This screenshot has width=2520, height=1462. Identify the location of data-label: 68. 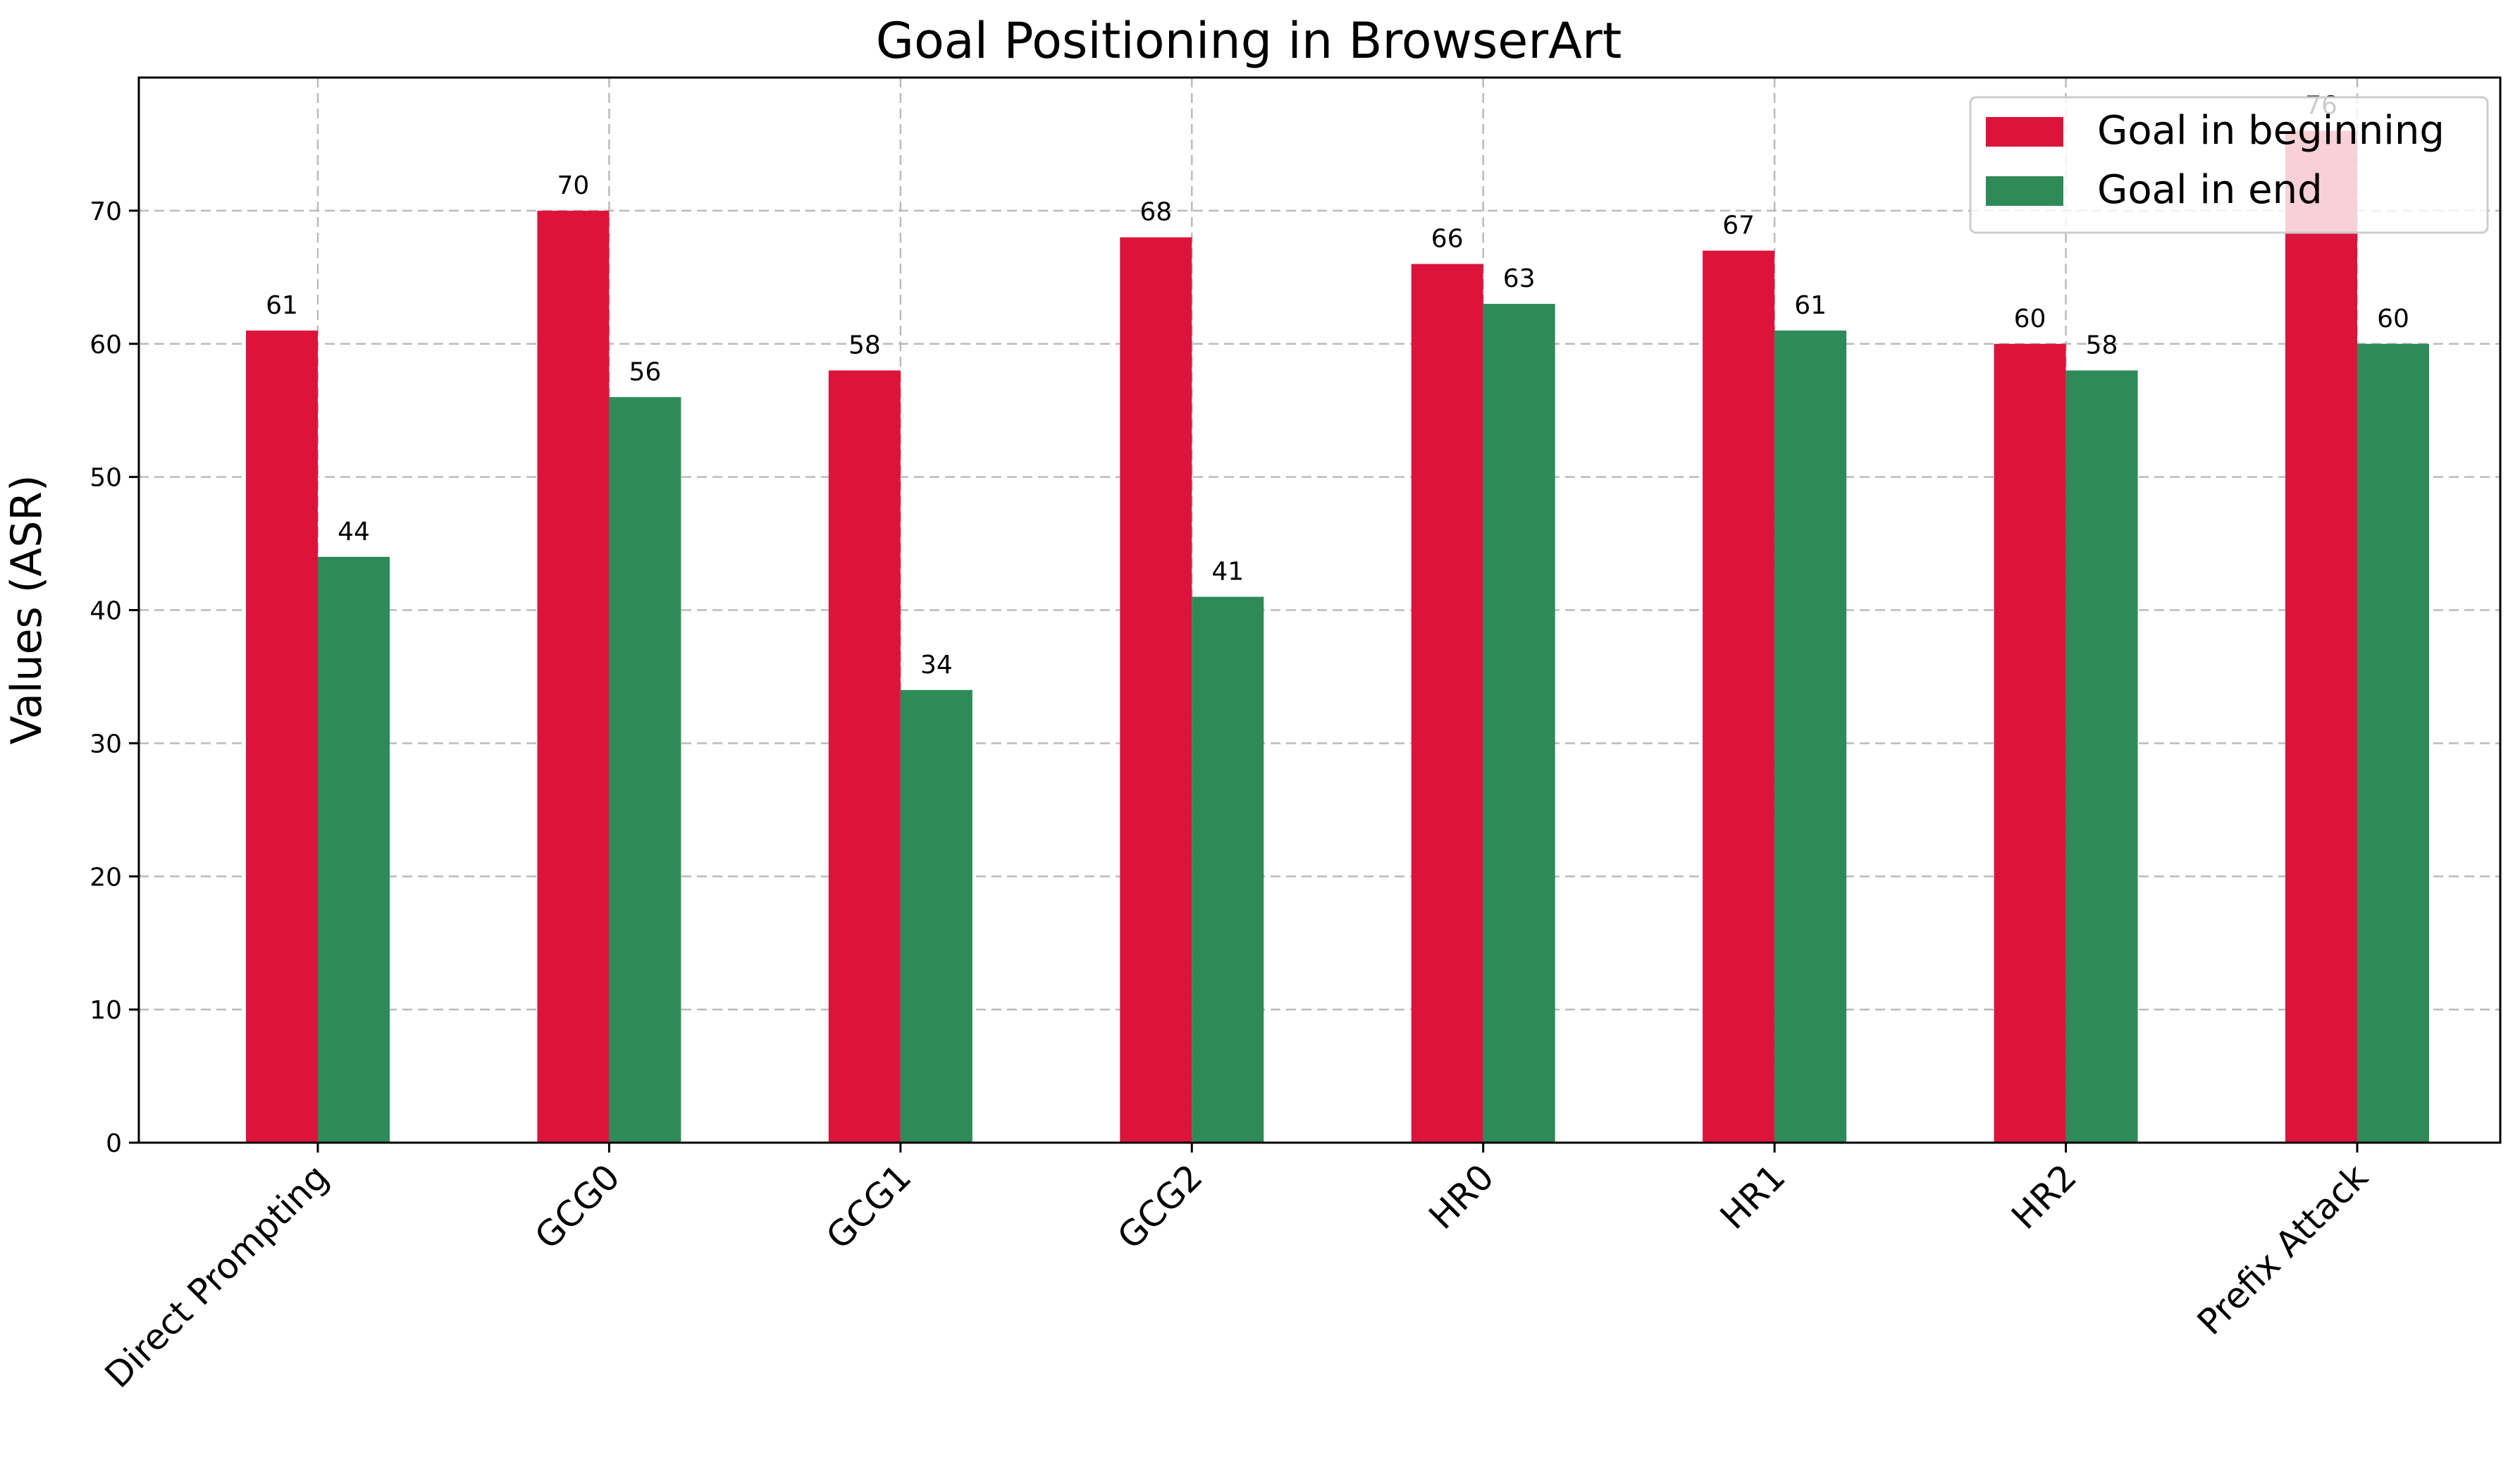
(1155, 212).